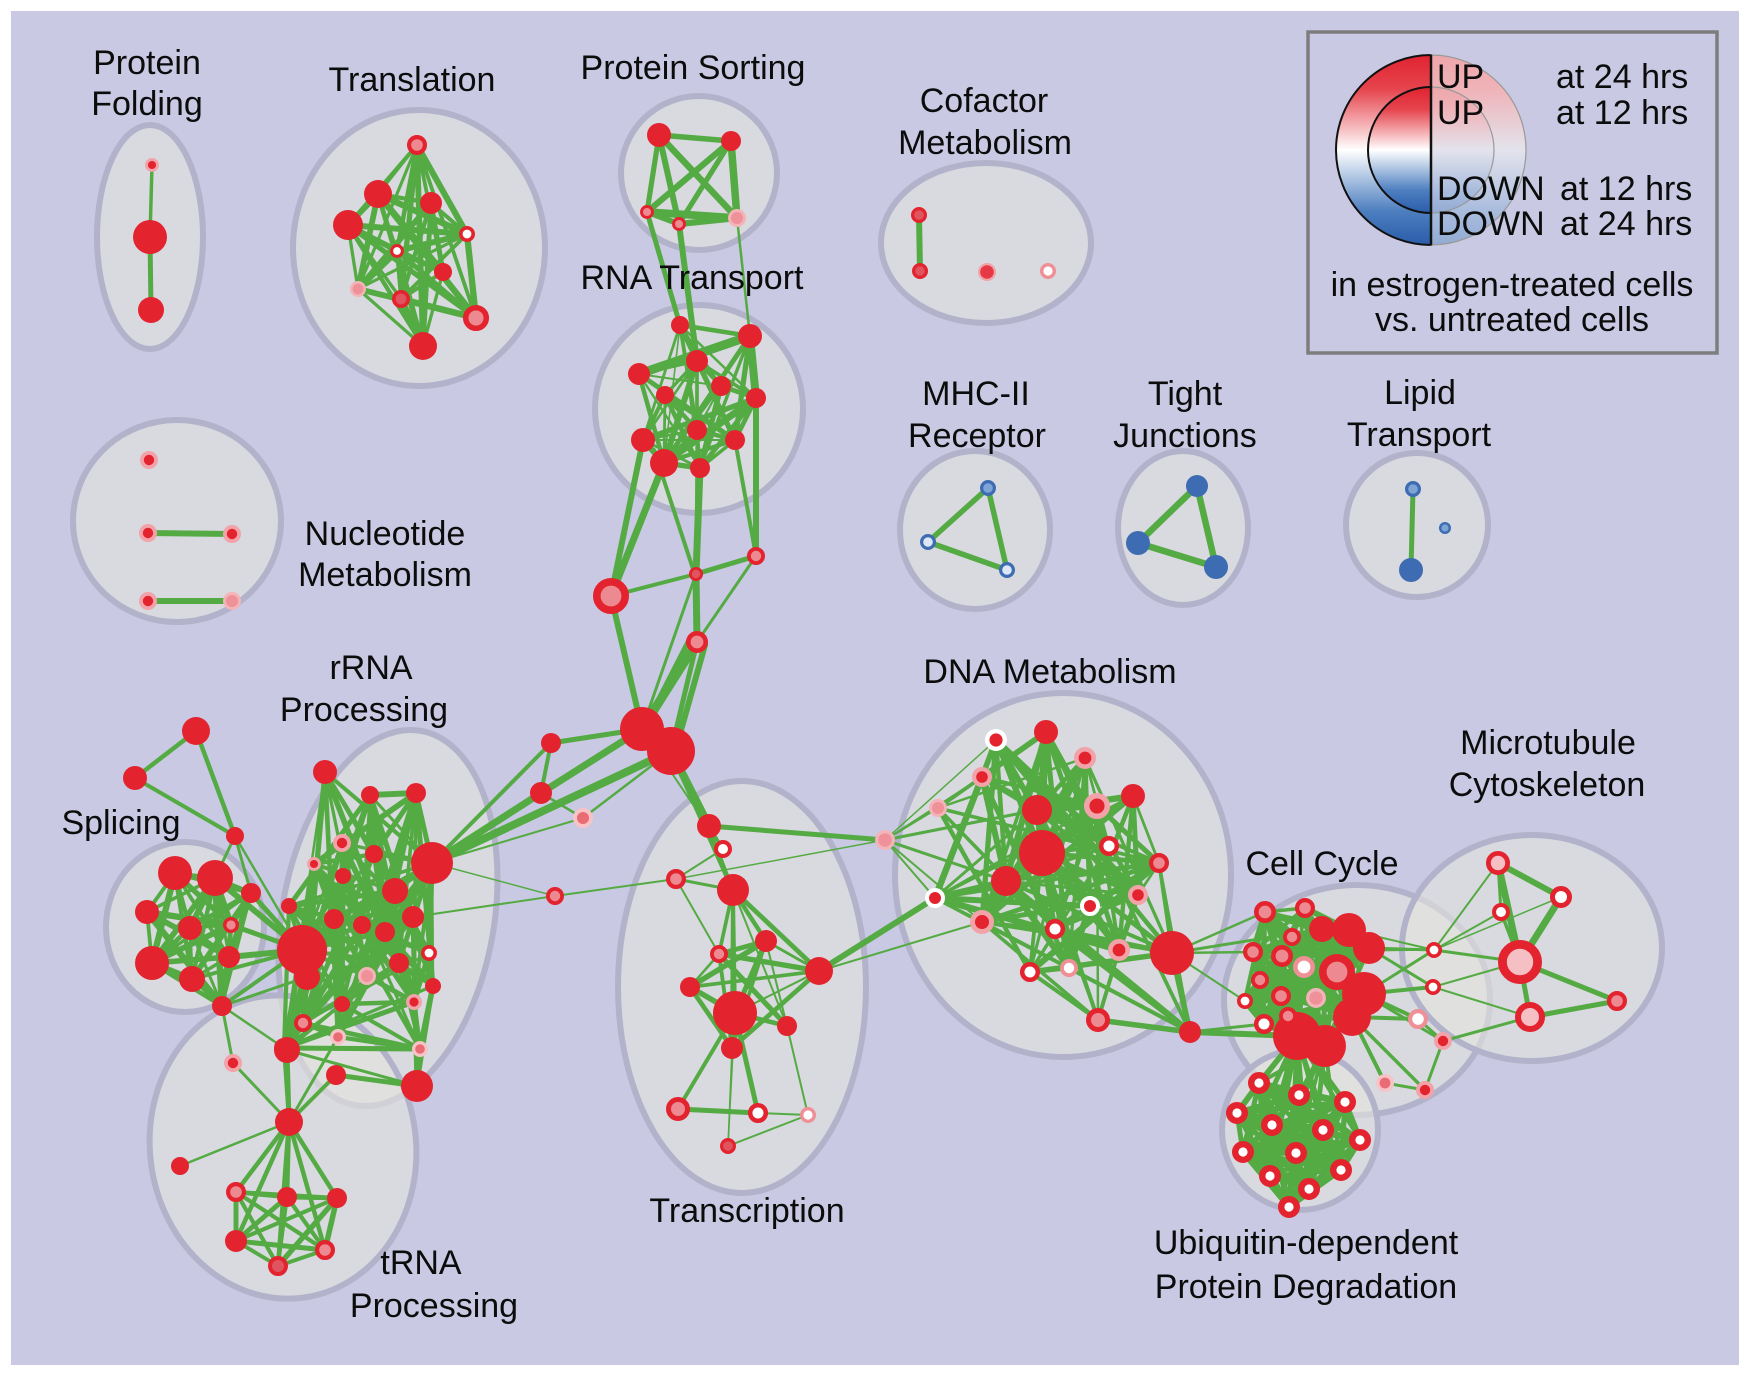  Describe the element at coordinates (976, 394) in the screenshot. I see `svg-text: MHC-II` at that location.